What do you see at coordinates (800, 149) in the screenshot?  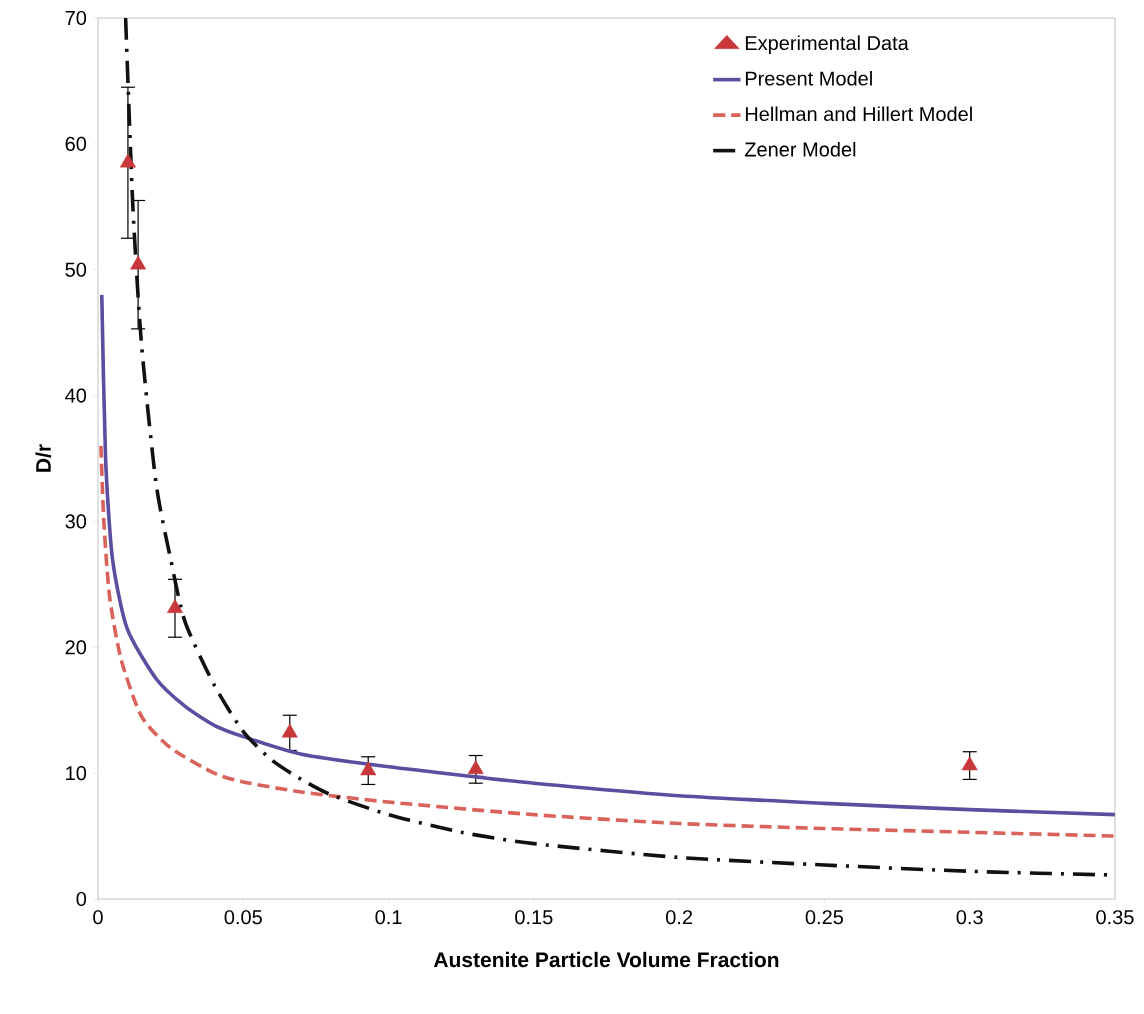 I see `legend-label: Zener Model` at bounding box center [800, 149].